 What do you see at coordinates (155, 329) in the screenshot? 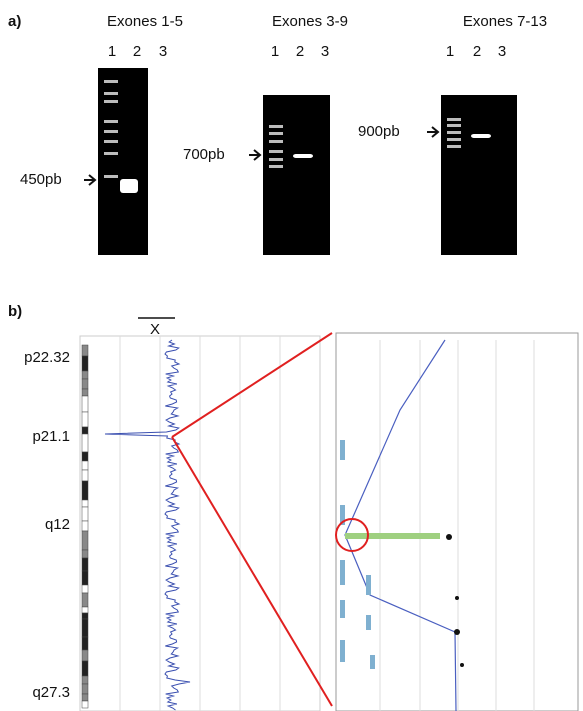
I see `chromosome-label: X` at bounding box center [155, 329].